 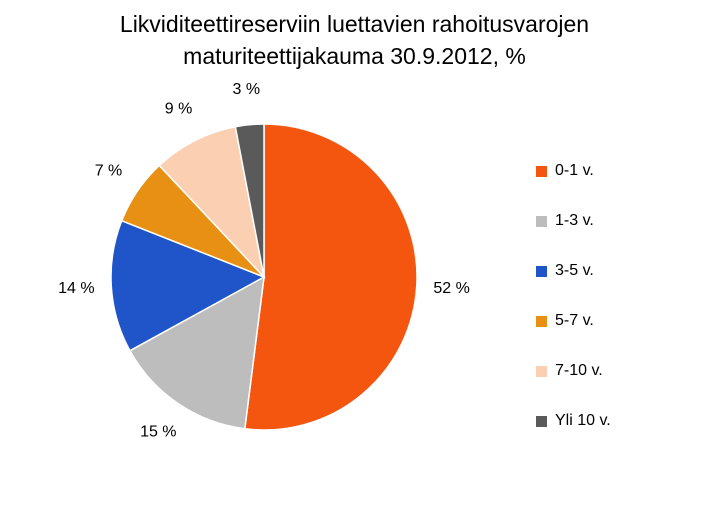 I want to click on legend-item-5-7: 5-7 v., so click(x=573, y=321).